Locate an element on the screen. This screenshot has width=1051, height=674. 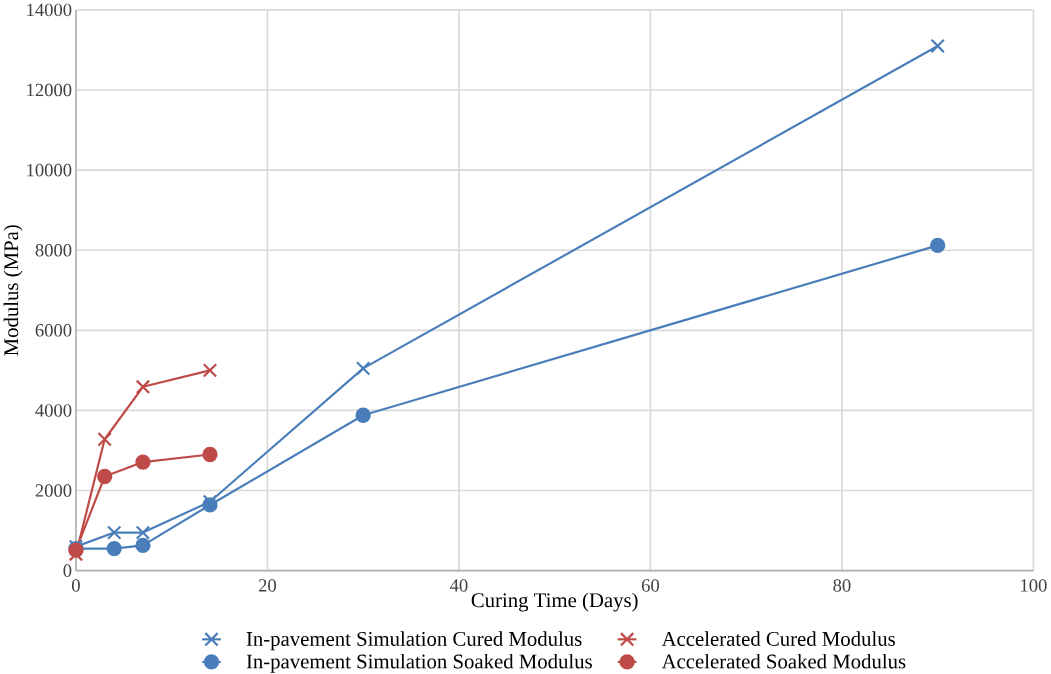
legend-label: Accelerated Soaked Modulus is located at coordinates (783, 661).